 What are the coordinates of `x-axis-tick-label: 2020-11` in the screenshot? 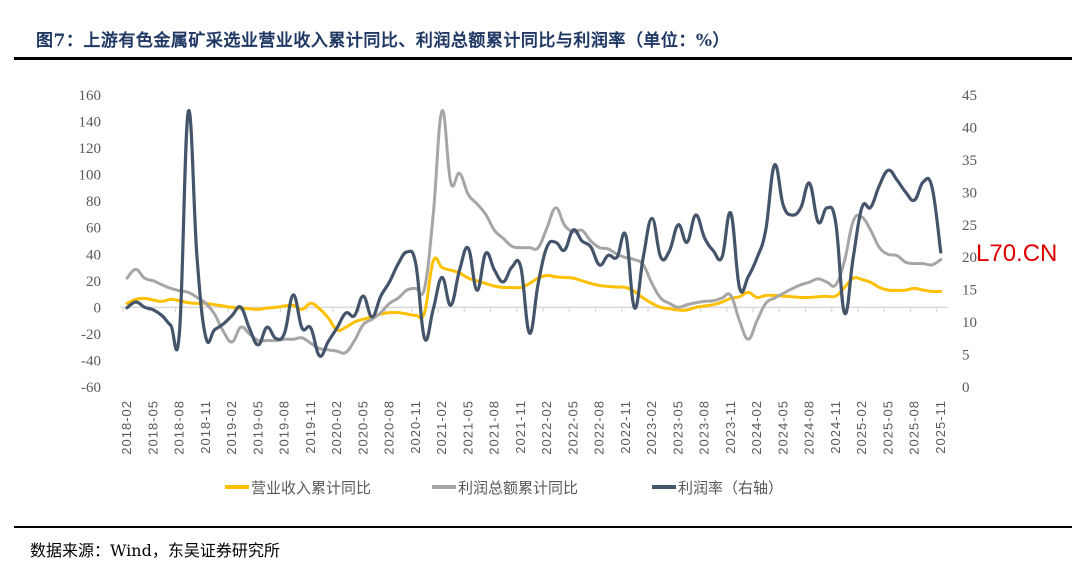 It's located at (415, 427).